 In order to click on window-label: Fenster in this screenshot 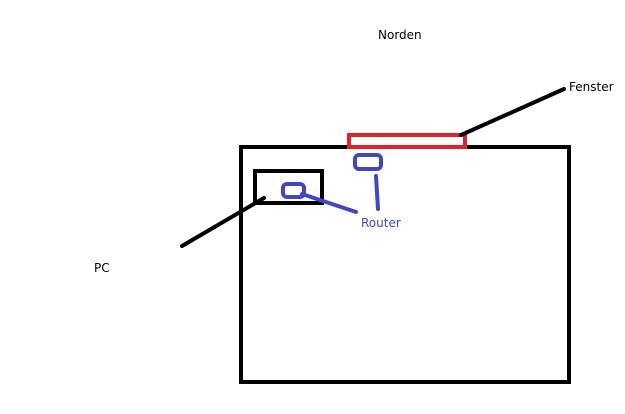, I will do `click(591, 87)`.